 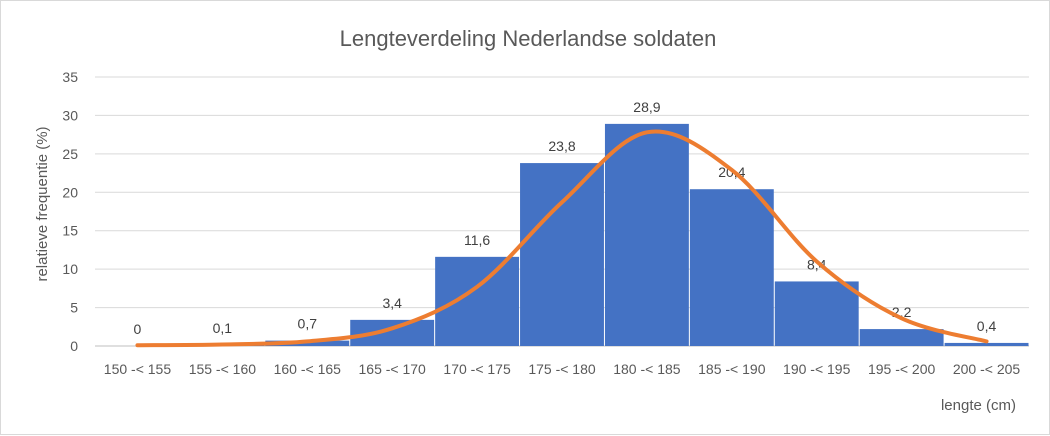 I want to click on data-label: 8,4, so click(x=817, y=264).